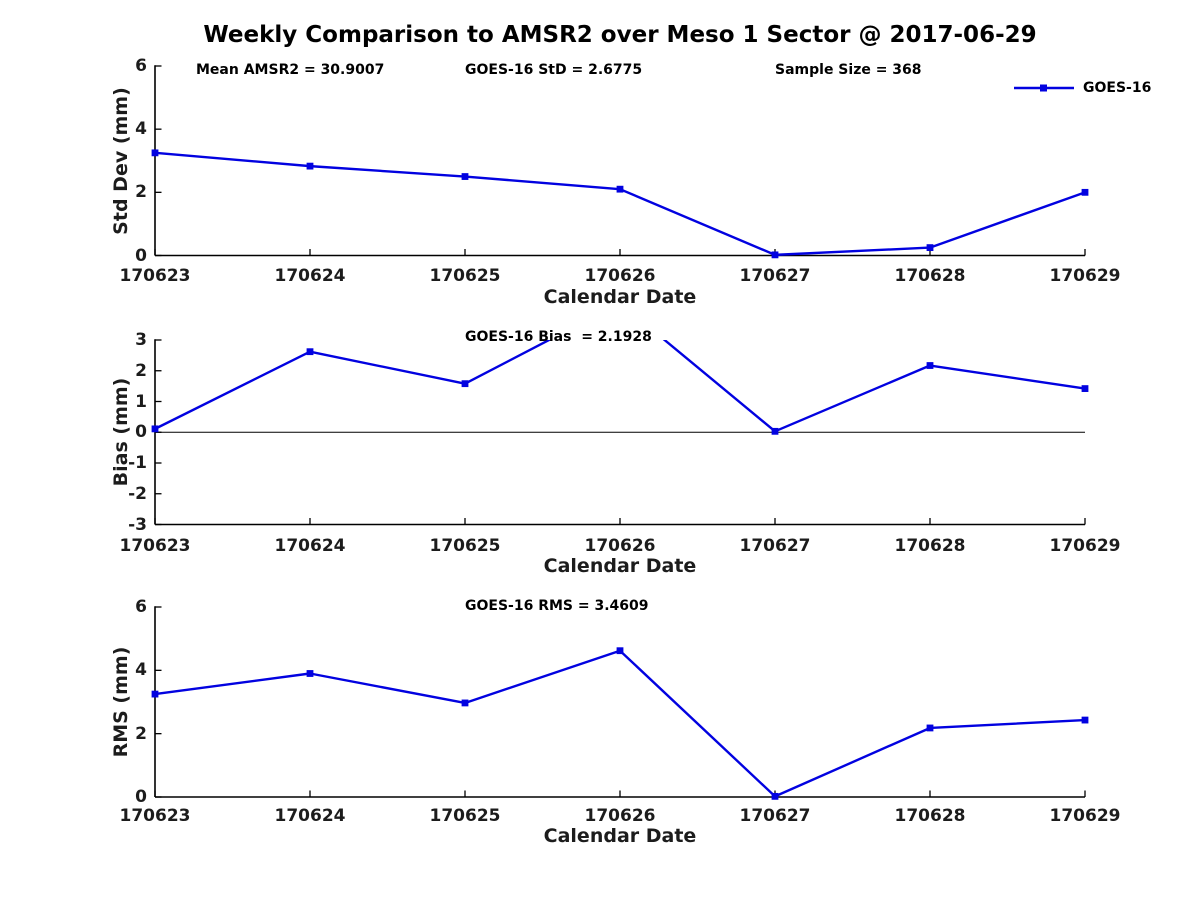 The width and height of the screenshot is (1200, 900). Describe the element at coordinates (121, 160) in the screenshot. I see `y-axis-label: Std Dev (mm)` at that location.